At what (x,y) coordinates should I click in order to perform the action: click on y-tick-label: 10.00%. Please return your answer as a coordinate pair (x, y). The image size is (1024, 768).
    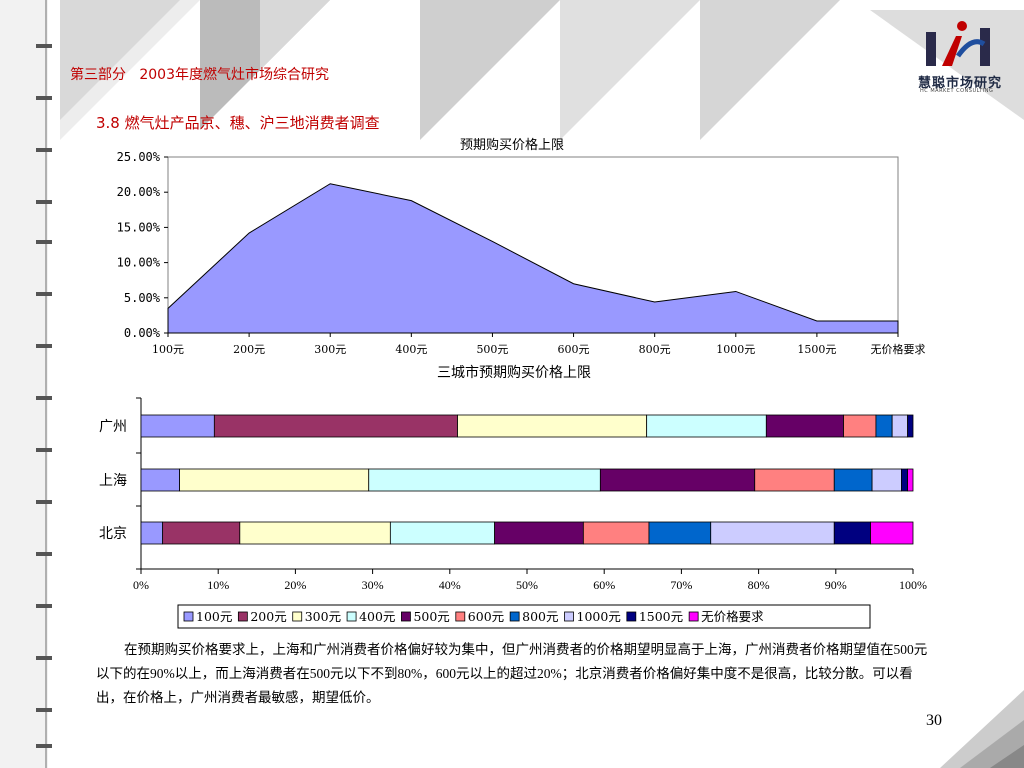
    Looking at the image, I should click on (139, 263).